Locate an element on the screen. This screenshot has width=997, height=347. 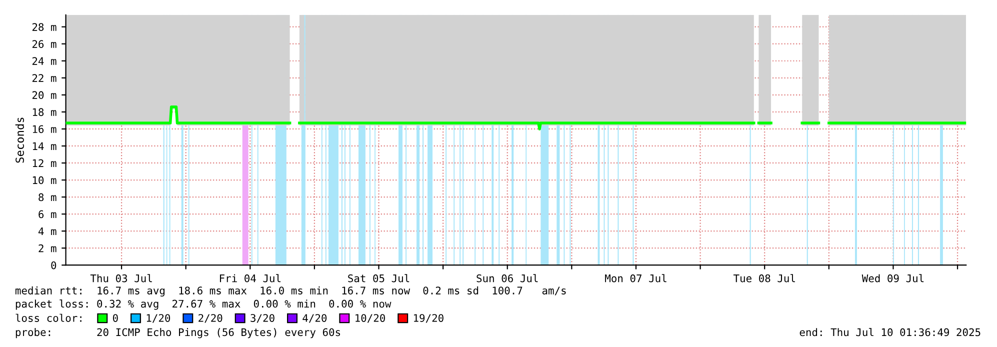
legend-label: 3/20 is located at coordinates (262, 318).